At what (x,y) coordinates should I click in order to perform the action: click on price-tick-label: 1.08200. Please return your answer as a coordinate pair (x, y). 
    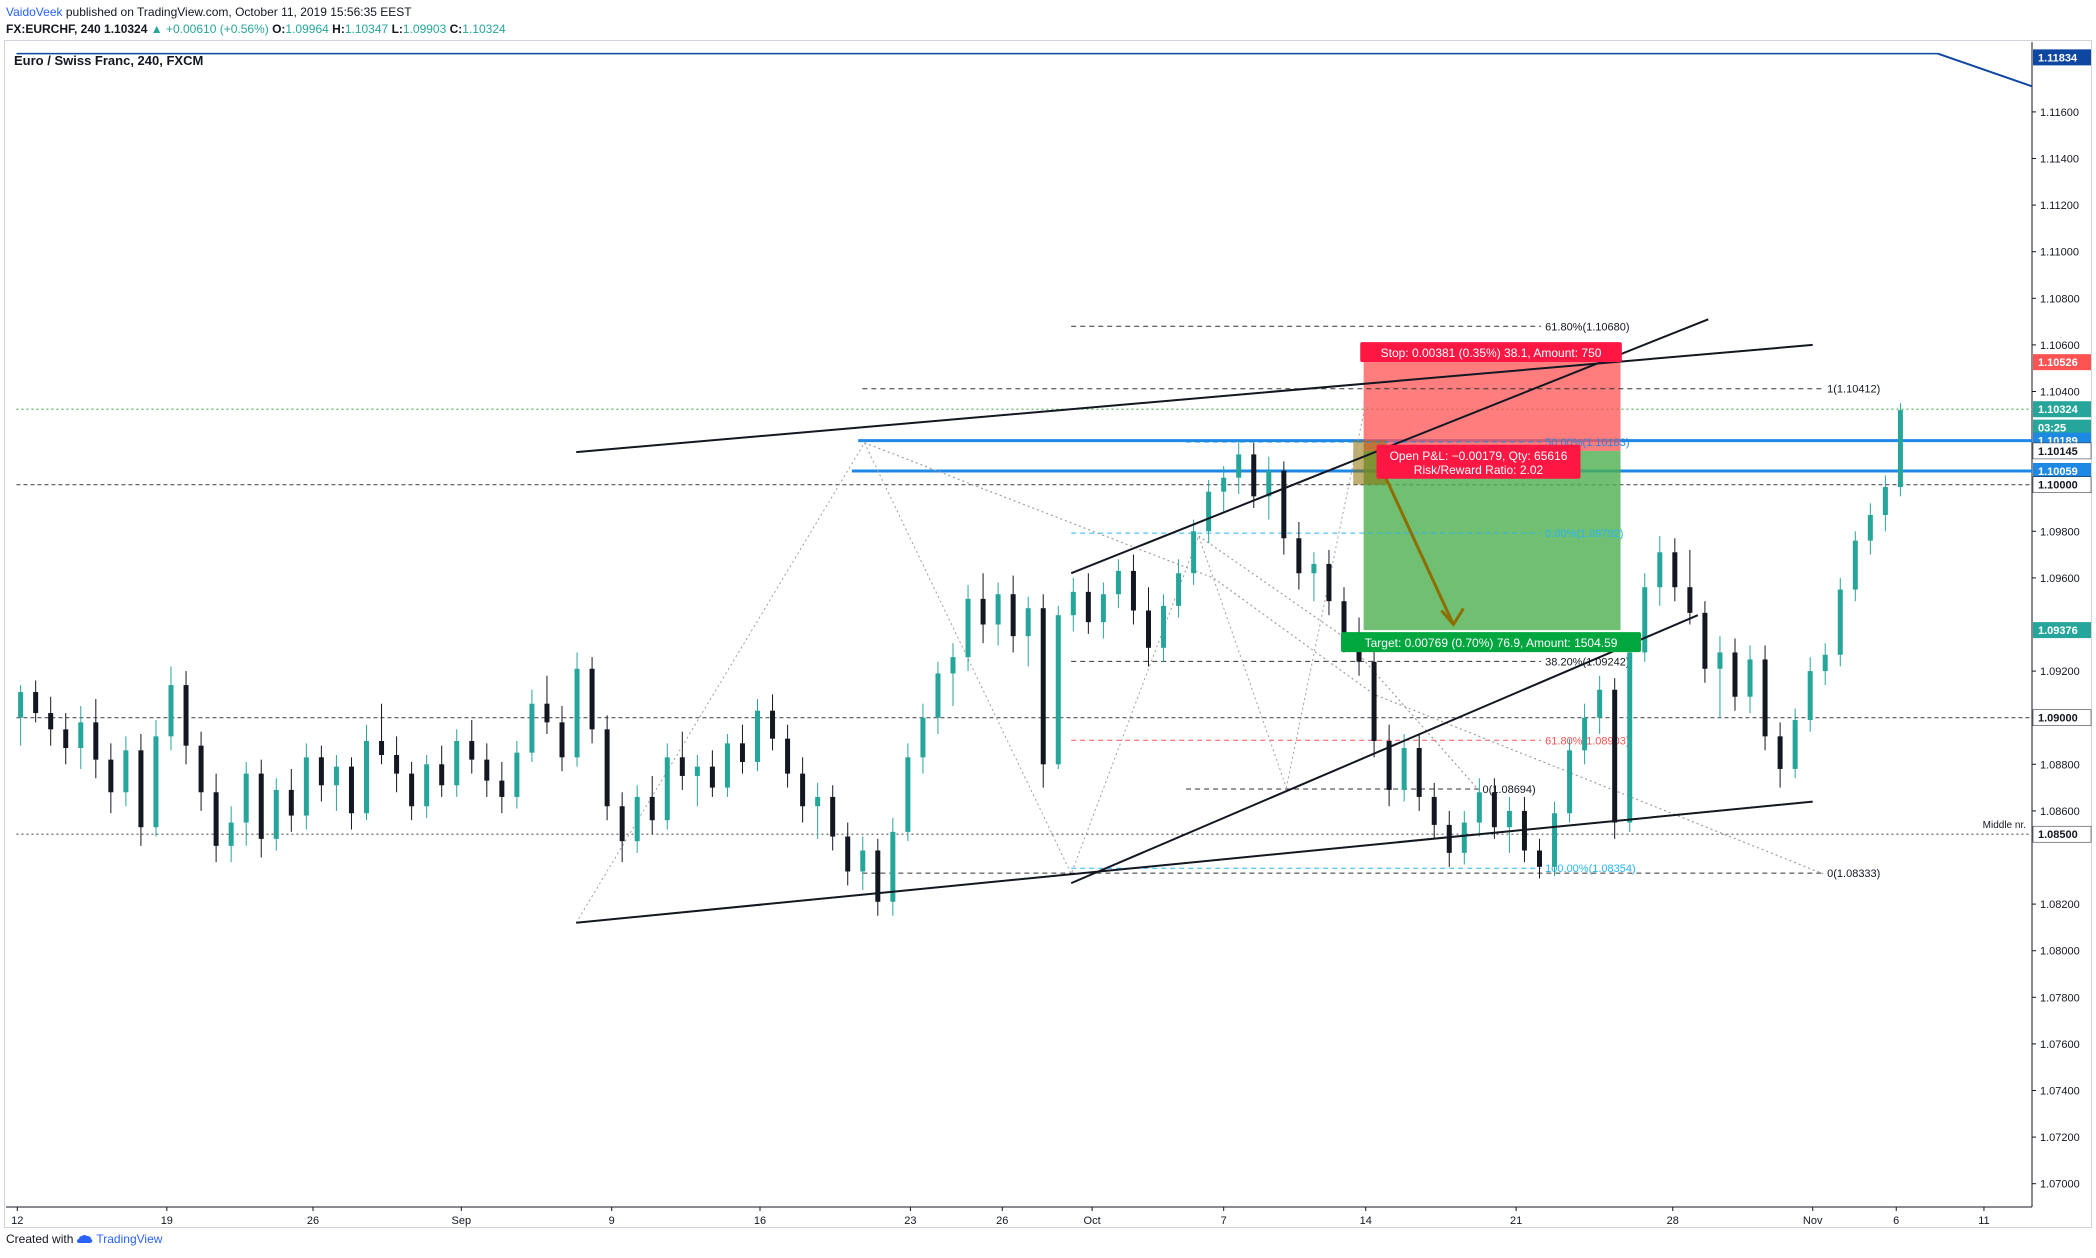
    Looking at the image, I should click on (2060, 905).